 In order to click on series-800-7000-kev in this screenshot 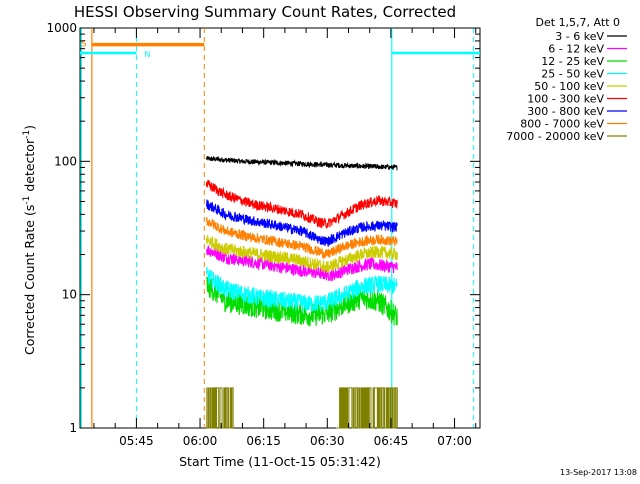, I will do `click(301, 238)`.